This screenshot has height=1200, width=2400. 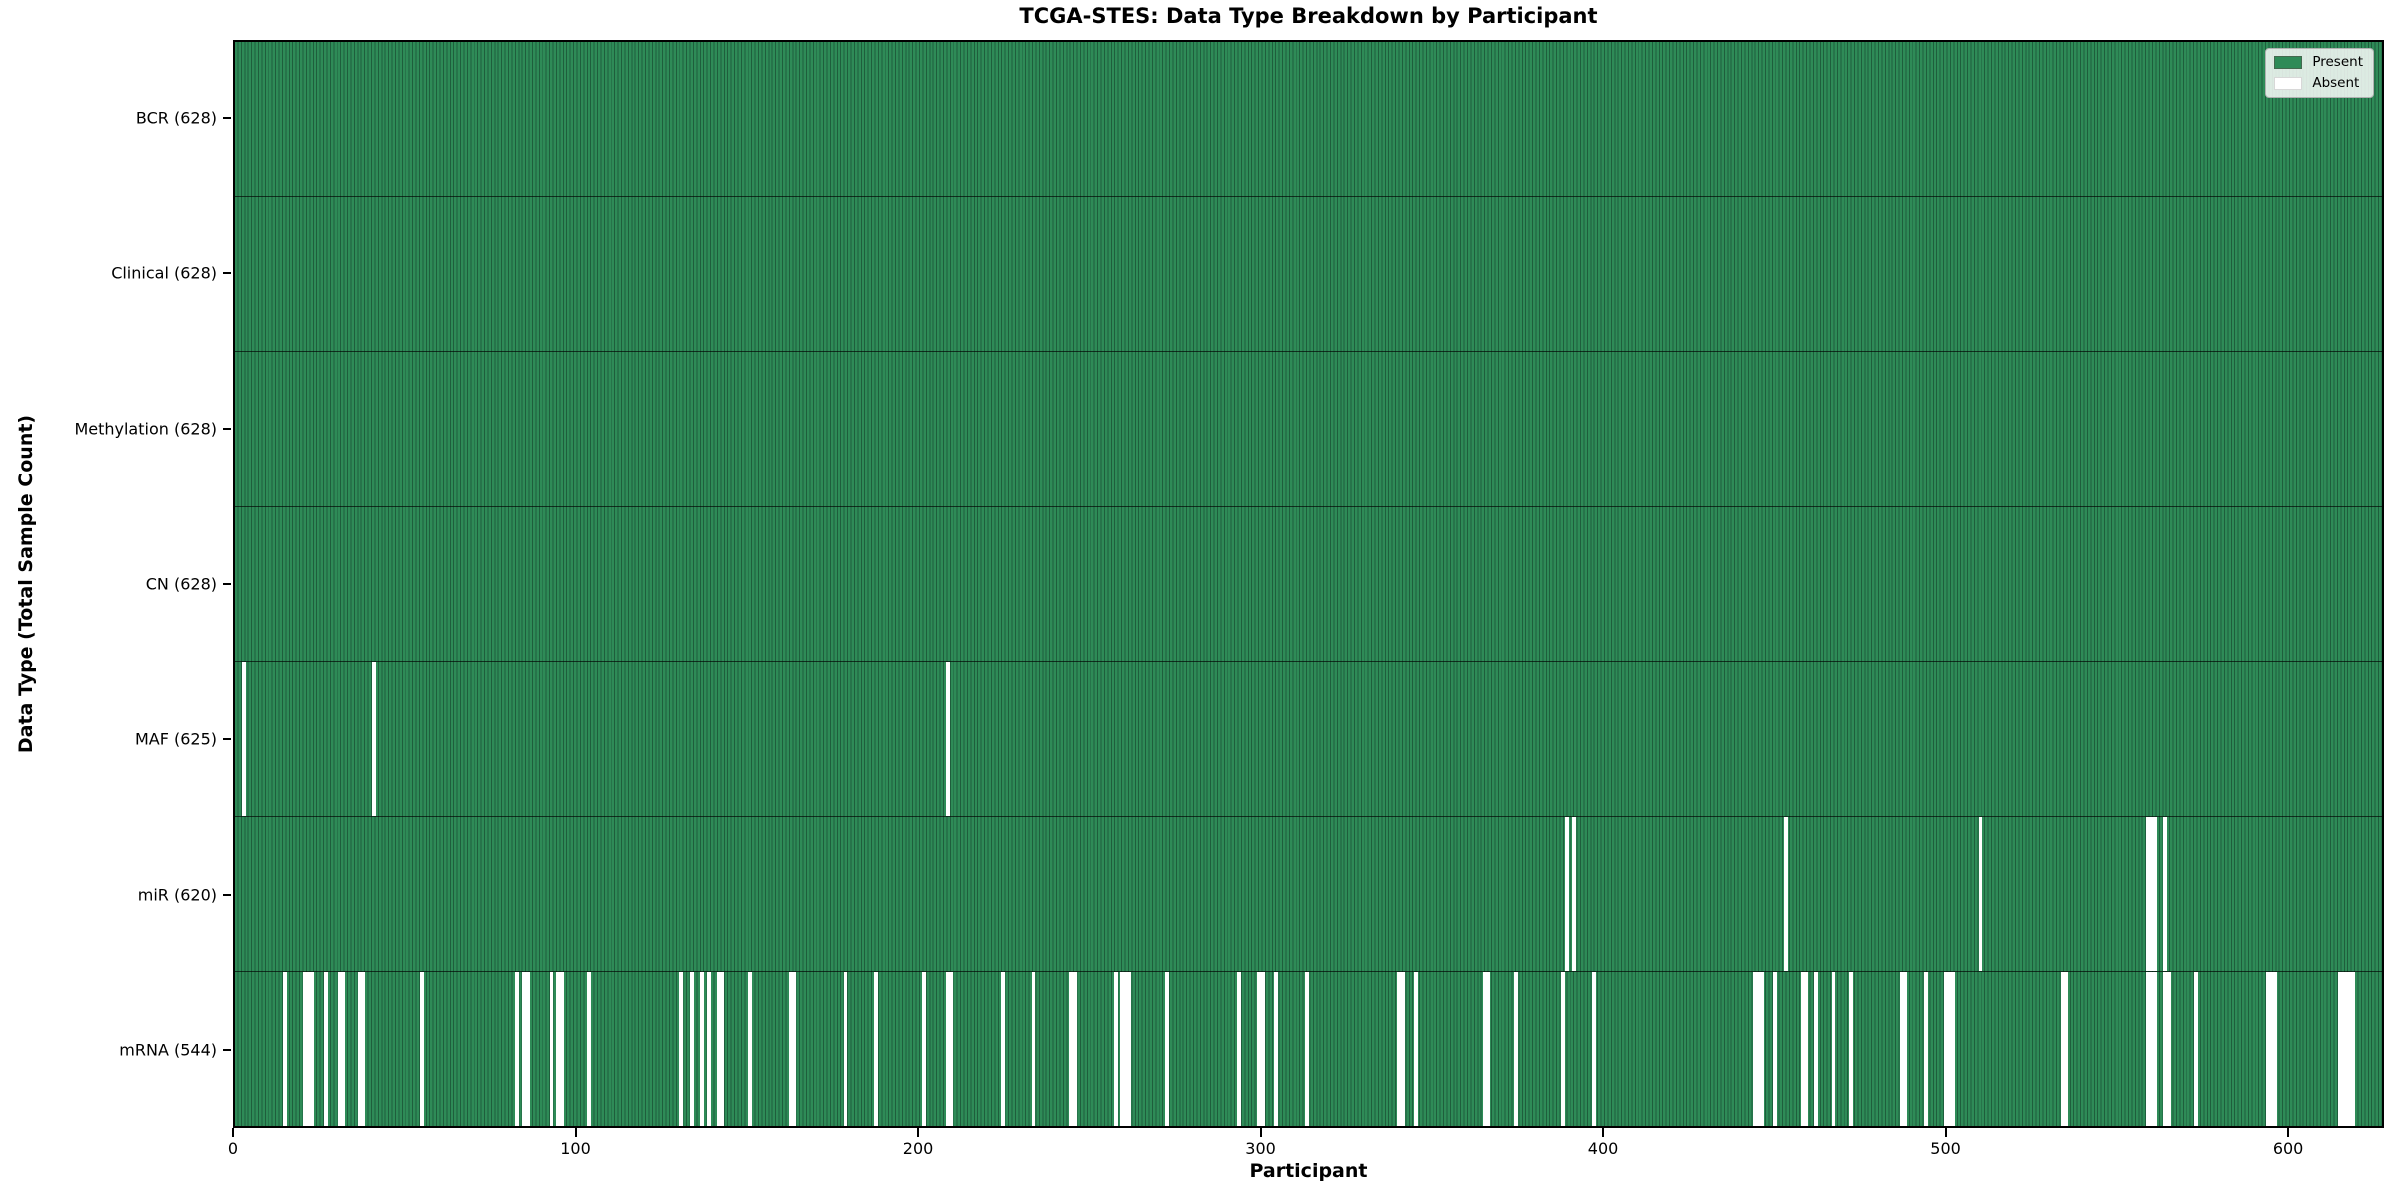 What do you see at coordinates (1603, 1148) in the screenshot?
I see `x-tick-label: 400` at bounding box center [1603, 1148].